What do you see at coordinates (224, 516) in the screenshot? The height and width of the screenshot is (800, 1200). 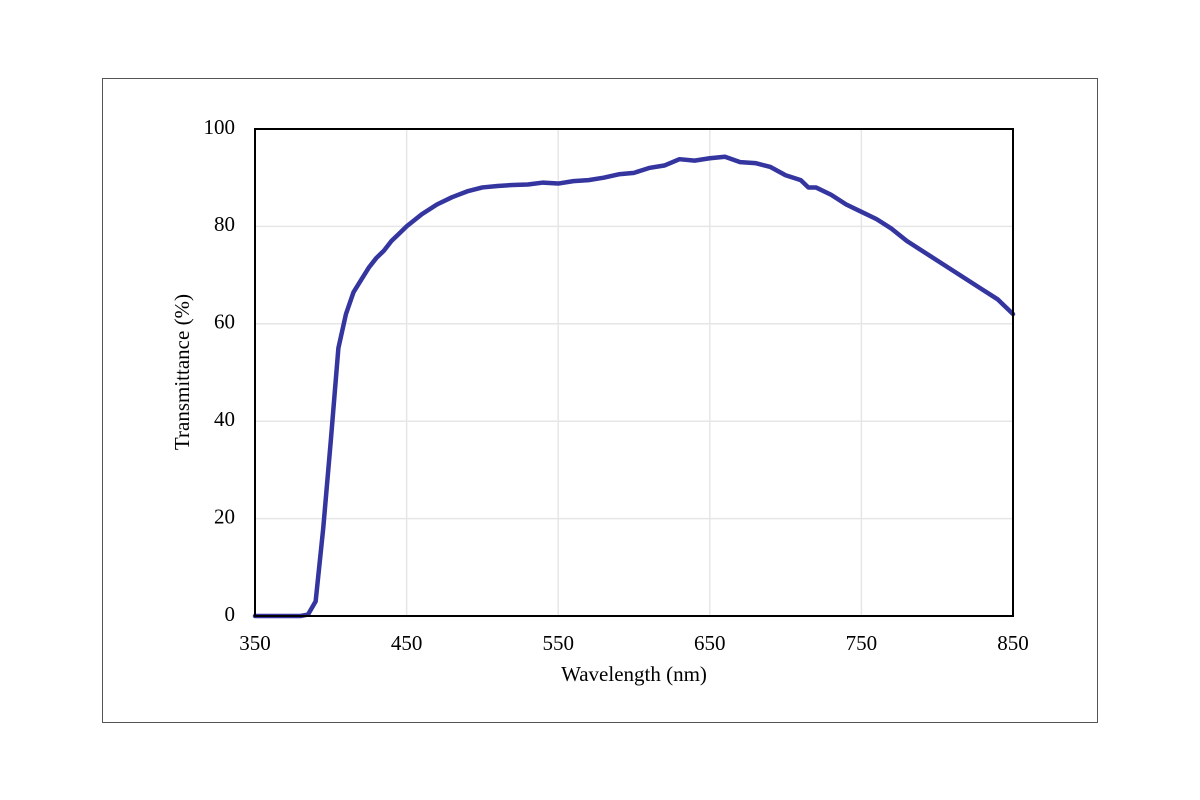 I see `y-tick-label: 20` at bounding box center [224, 516].